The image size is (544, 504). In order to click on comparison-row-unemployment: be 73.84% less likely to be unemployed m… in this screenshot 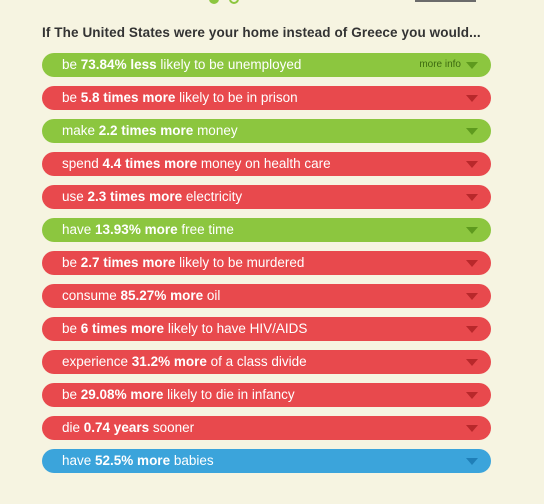, I will do `click(266, 65)`.